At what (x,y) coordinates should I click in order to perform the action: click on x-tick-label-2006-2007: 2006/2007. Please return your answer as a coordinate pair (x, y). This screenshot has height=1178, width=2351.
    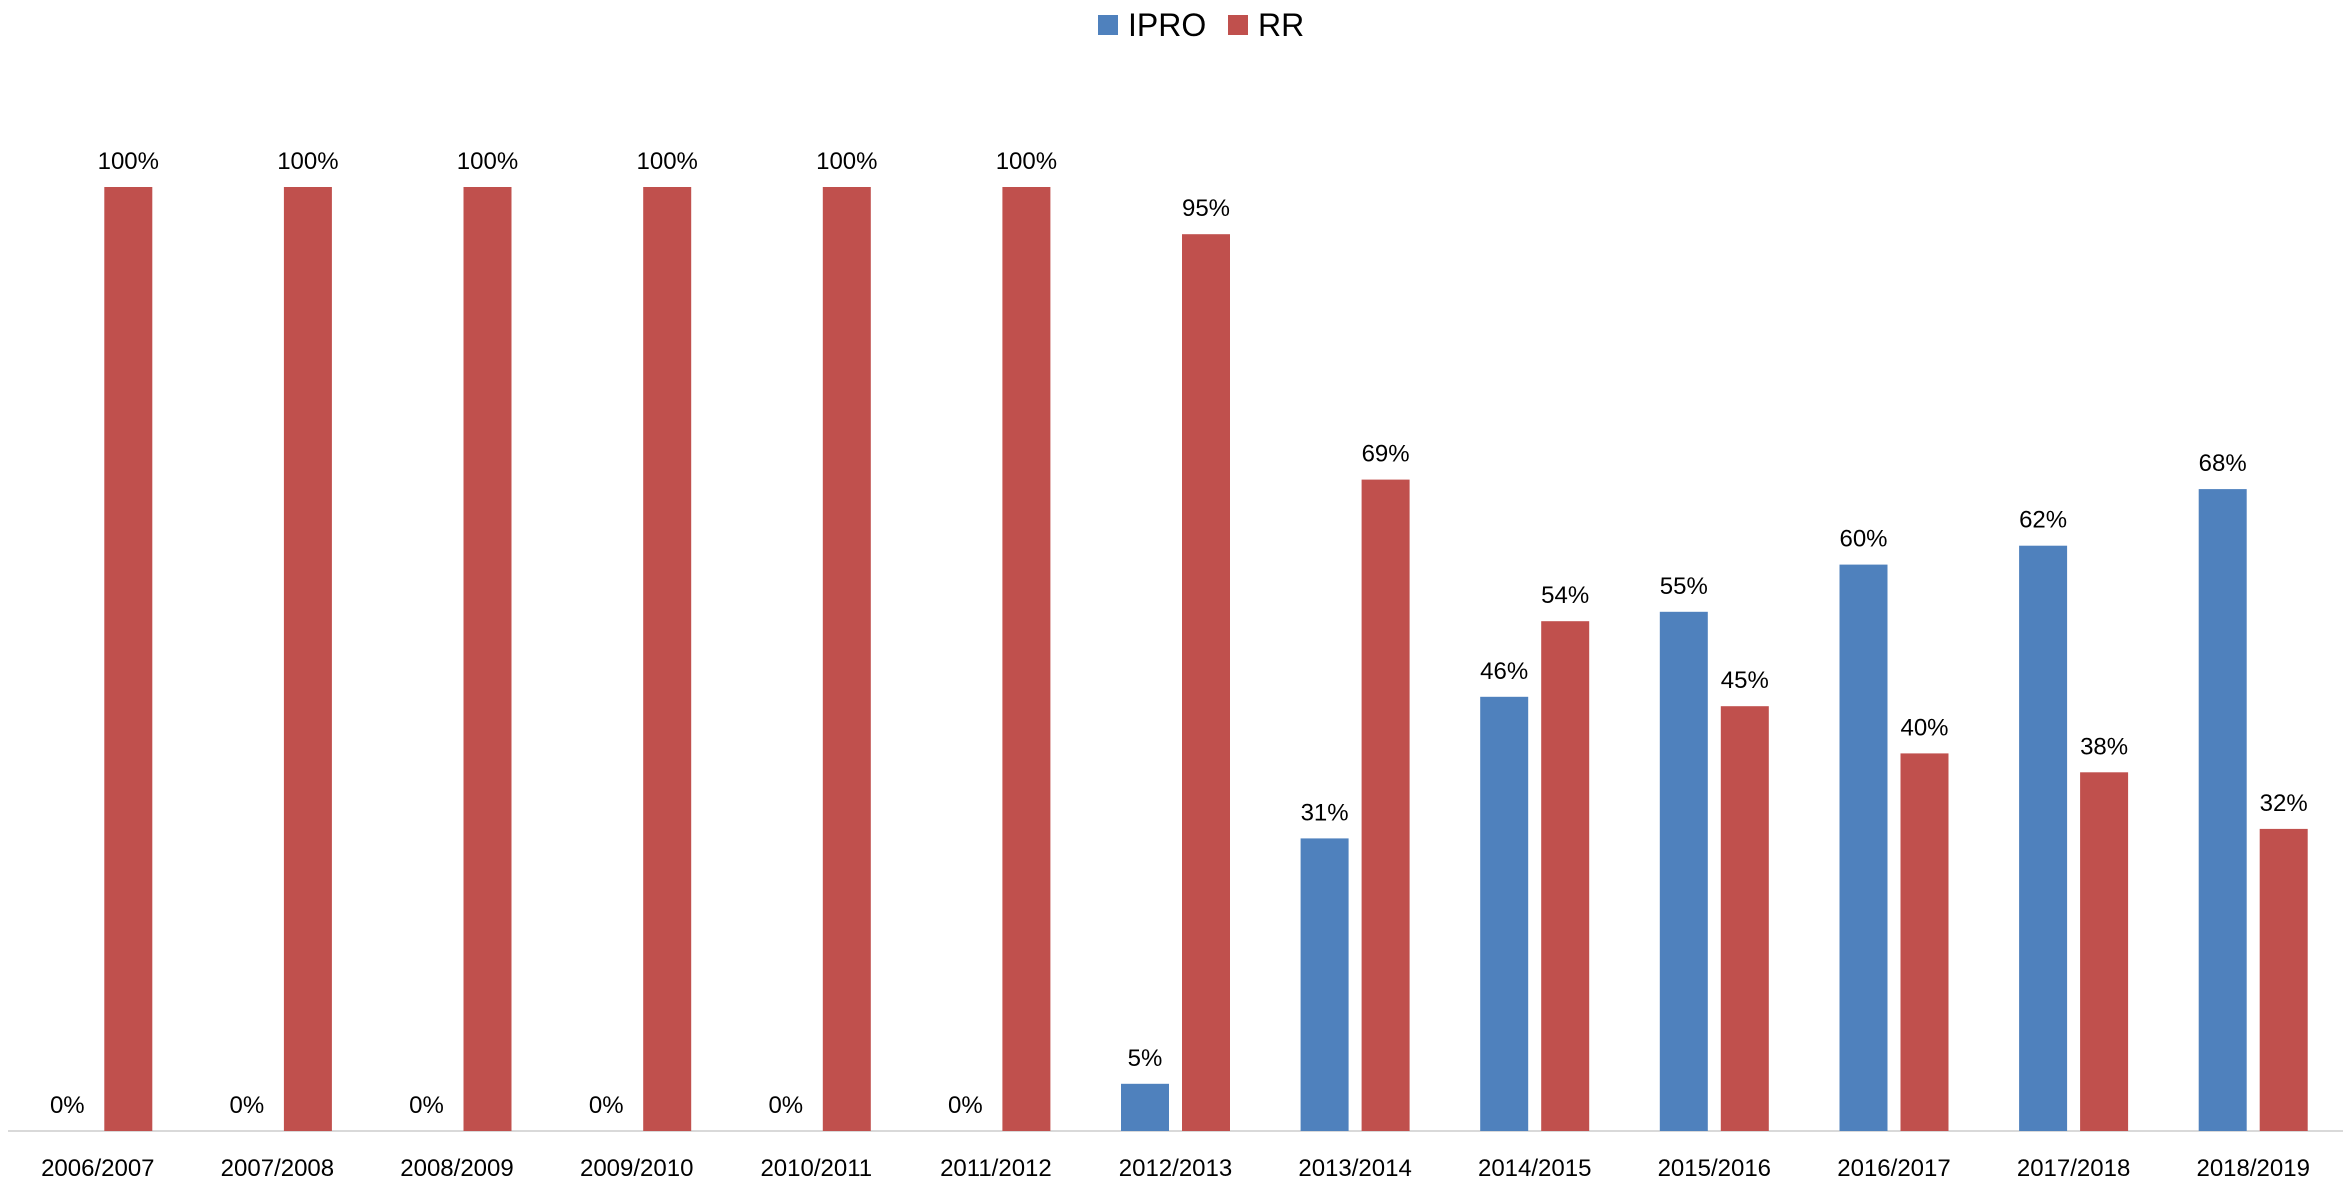
    Looking at the image, I should click on (97, 1166).